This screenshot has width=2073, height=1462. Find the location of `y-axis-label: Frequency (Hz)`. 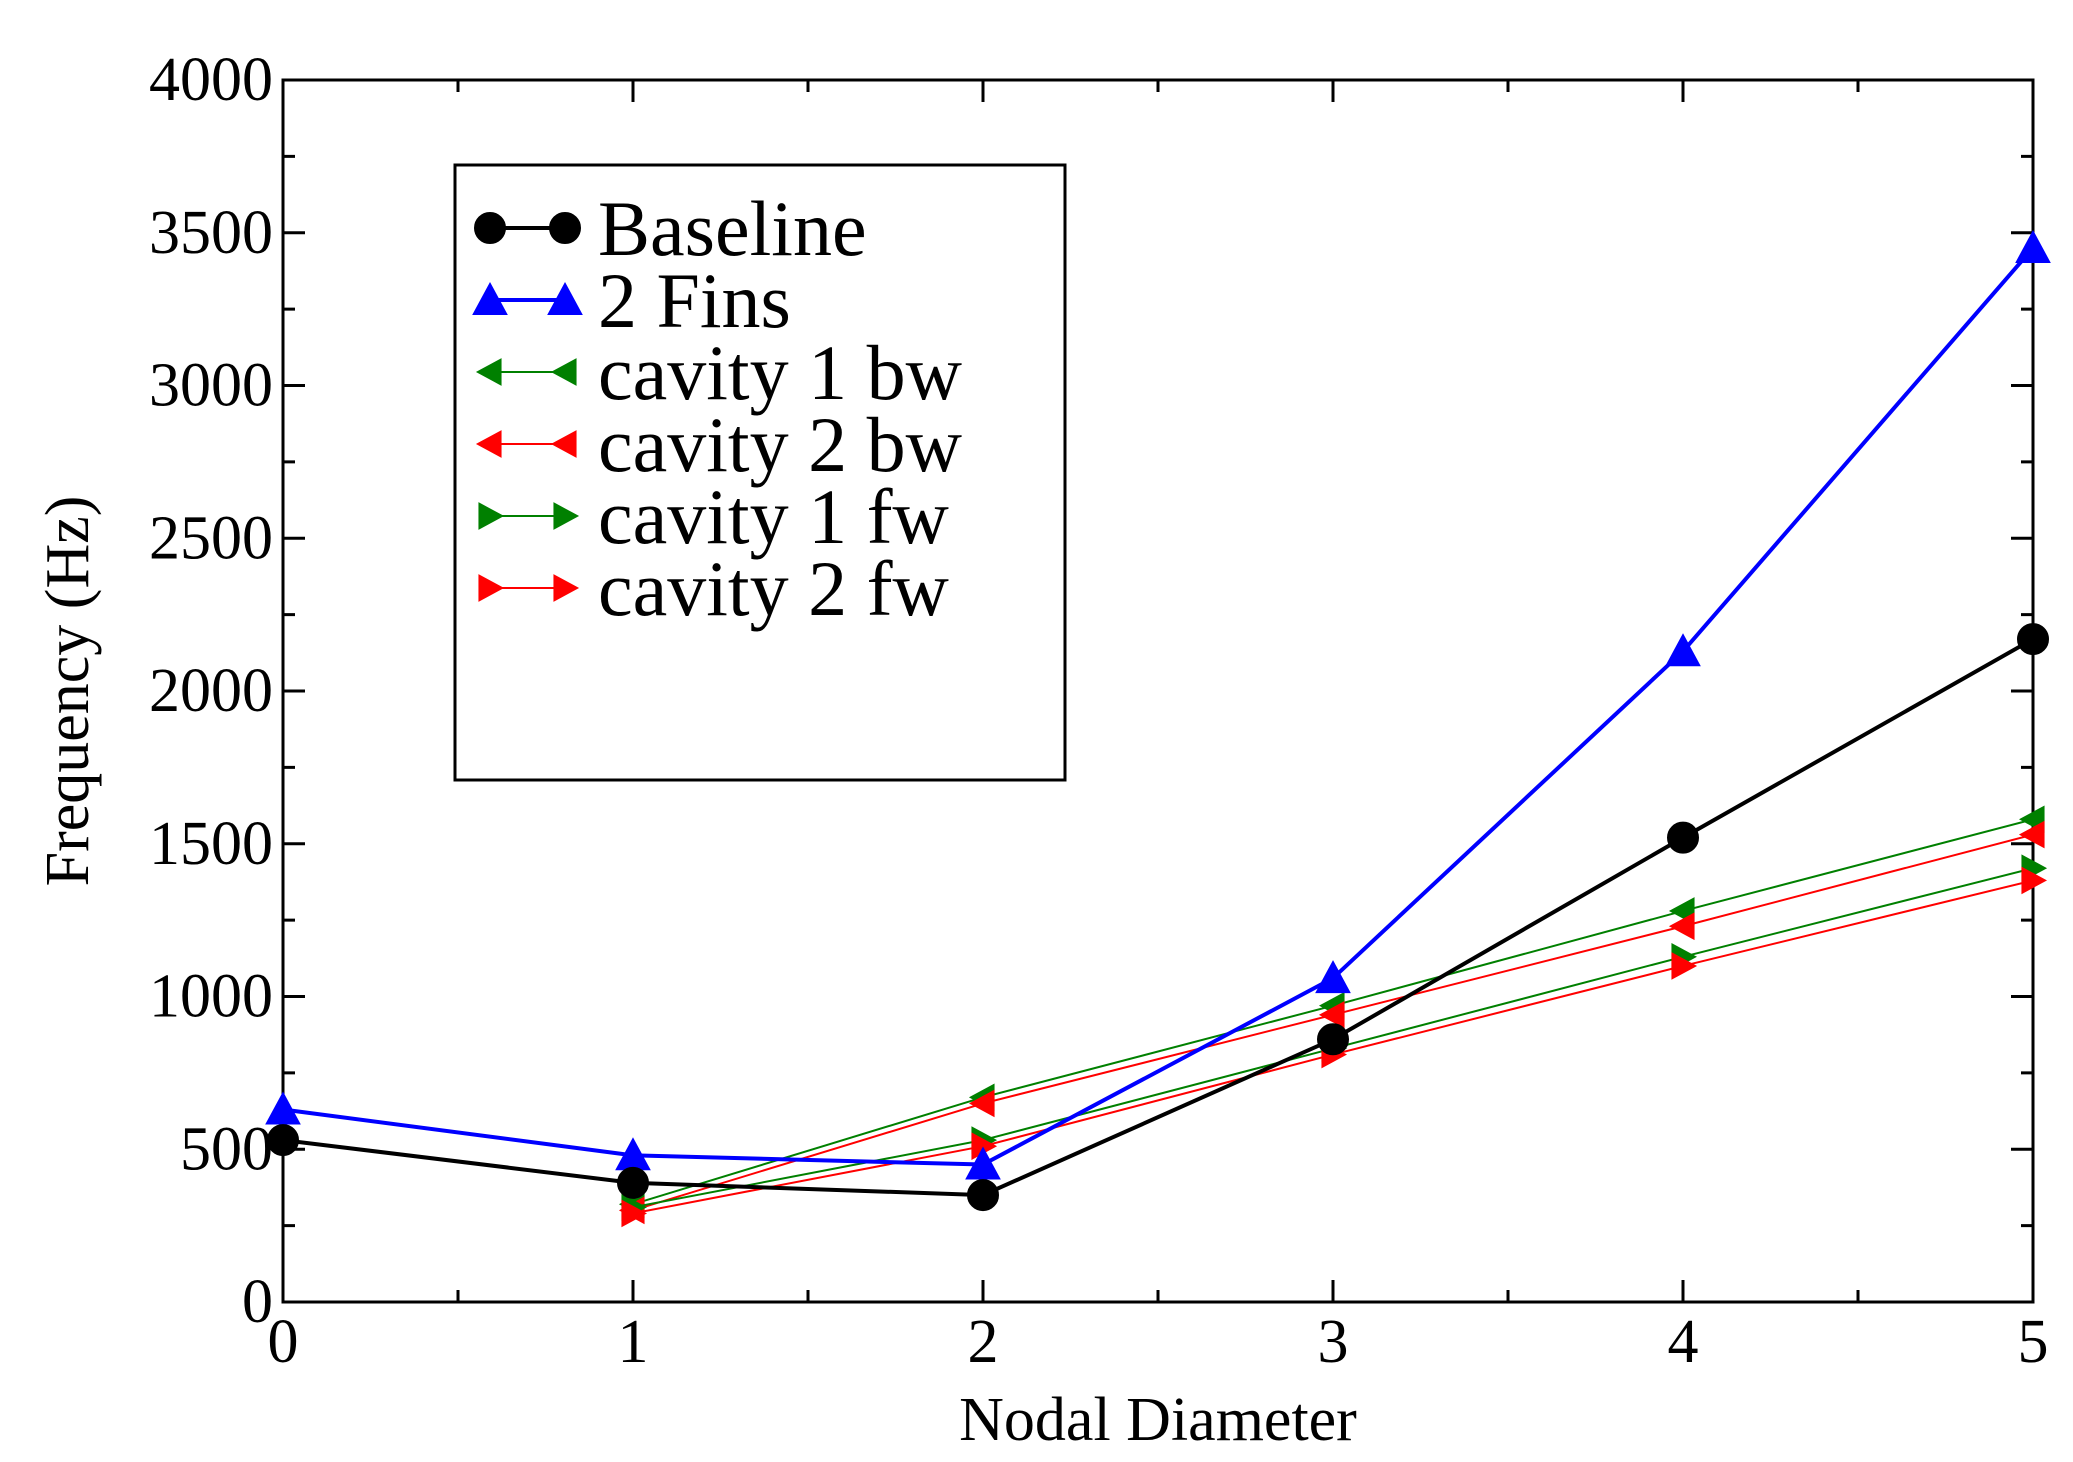

y-axis-label: Frequency (Hz) is located at coordinates (68, 691).